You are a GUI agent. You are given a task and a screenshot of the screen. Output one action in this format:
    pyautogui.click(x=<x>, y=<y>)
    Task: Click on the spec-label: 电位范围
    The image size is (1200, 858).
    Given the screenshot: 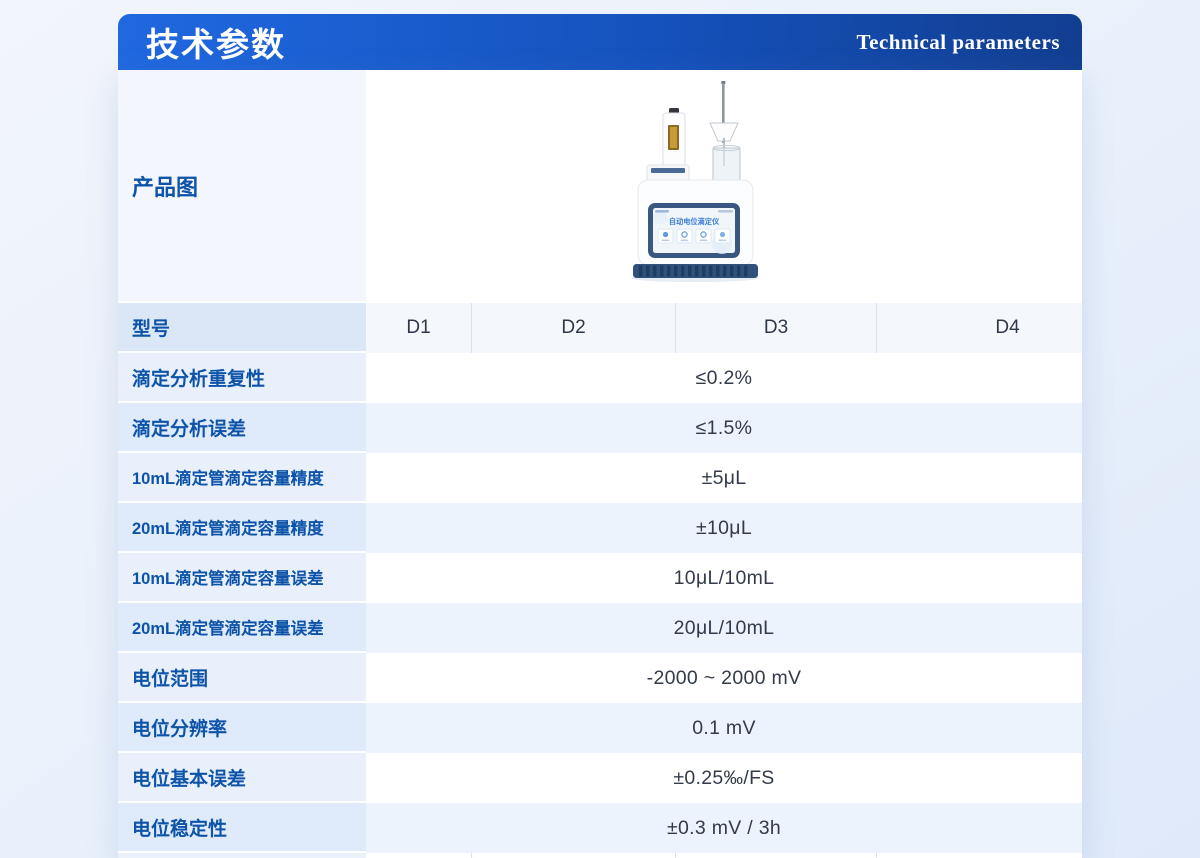 What is the action you would take?
    pyautogui.click(x=242, y=678)
    